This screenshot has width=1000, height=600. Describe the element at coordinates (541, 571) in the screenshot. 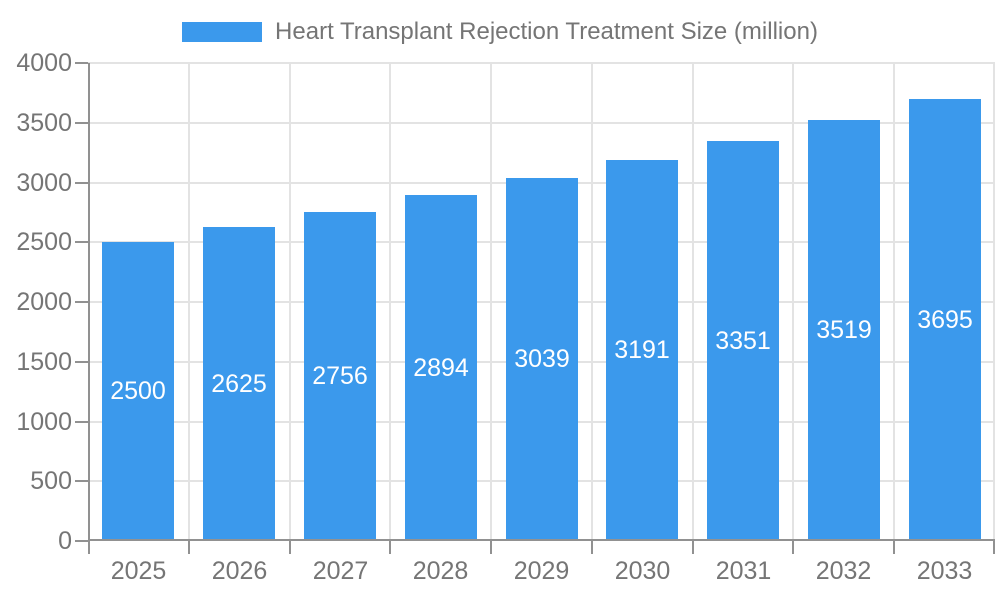

I see `x-tick-label: 2029` at that location.